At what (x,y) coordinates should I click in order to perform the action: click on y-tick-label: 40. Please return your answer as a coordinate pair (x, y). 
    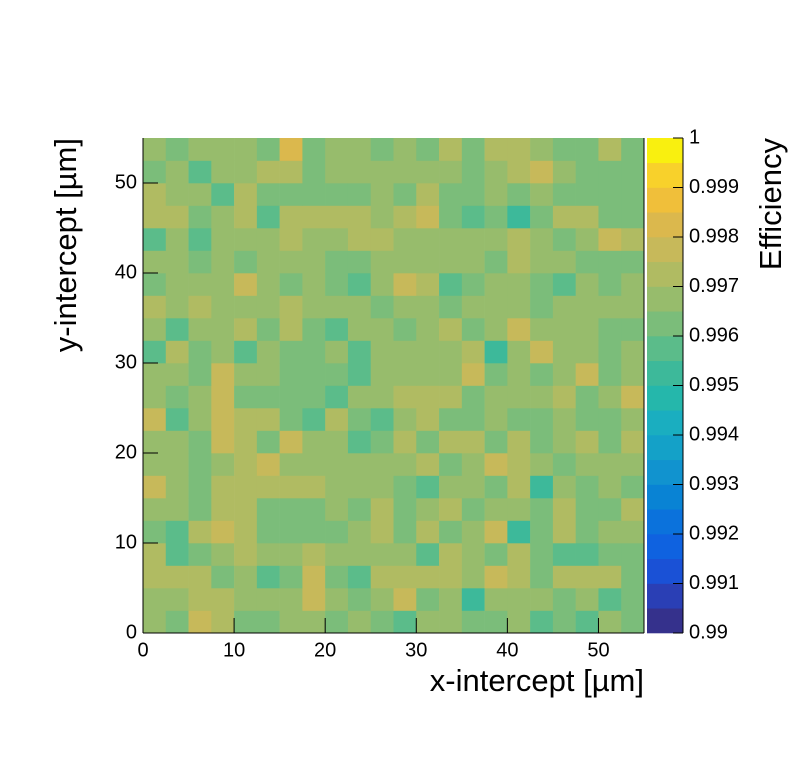
    Looking at the image, I should click on (126, 272).